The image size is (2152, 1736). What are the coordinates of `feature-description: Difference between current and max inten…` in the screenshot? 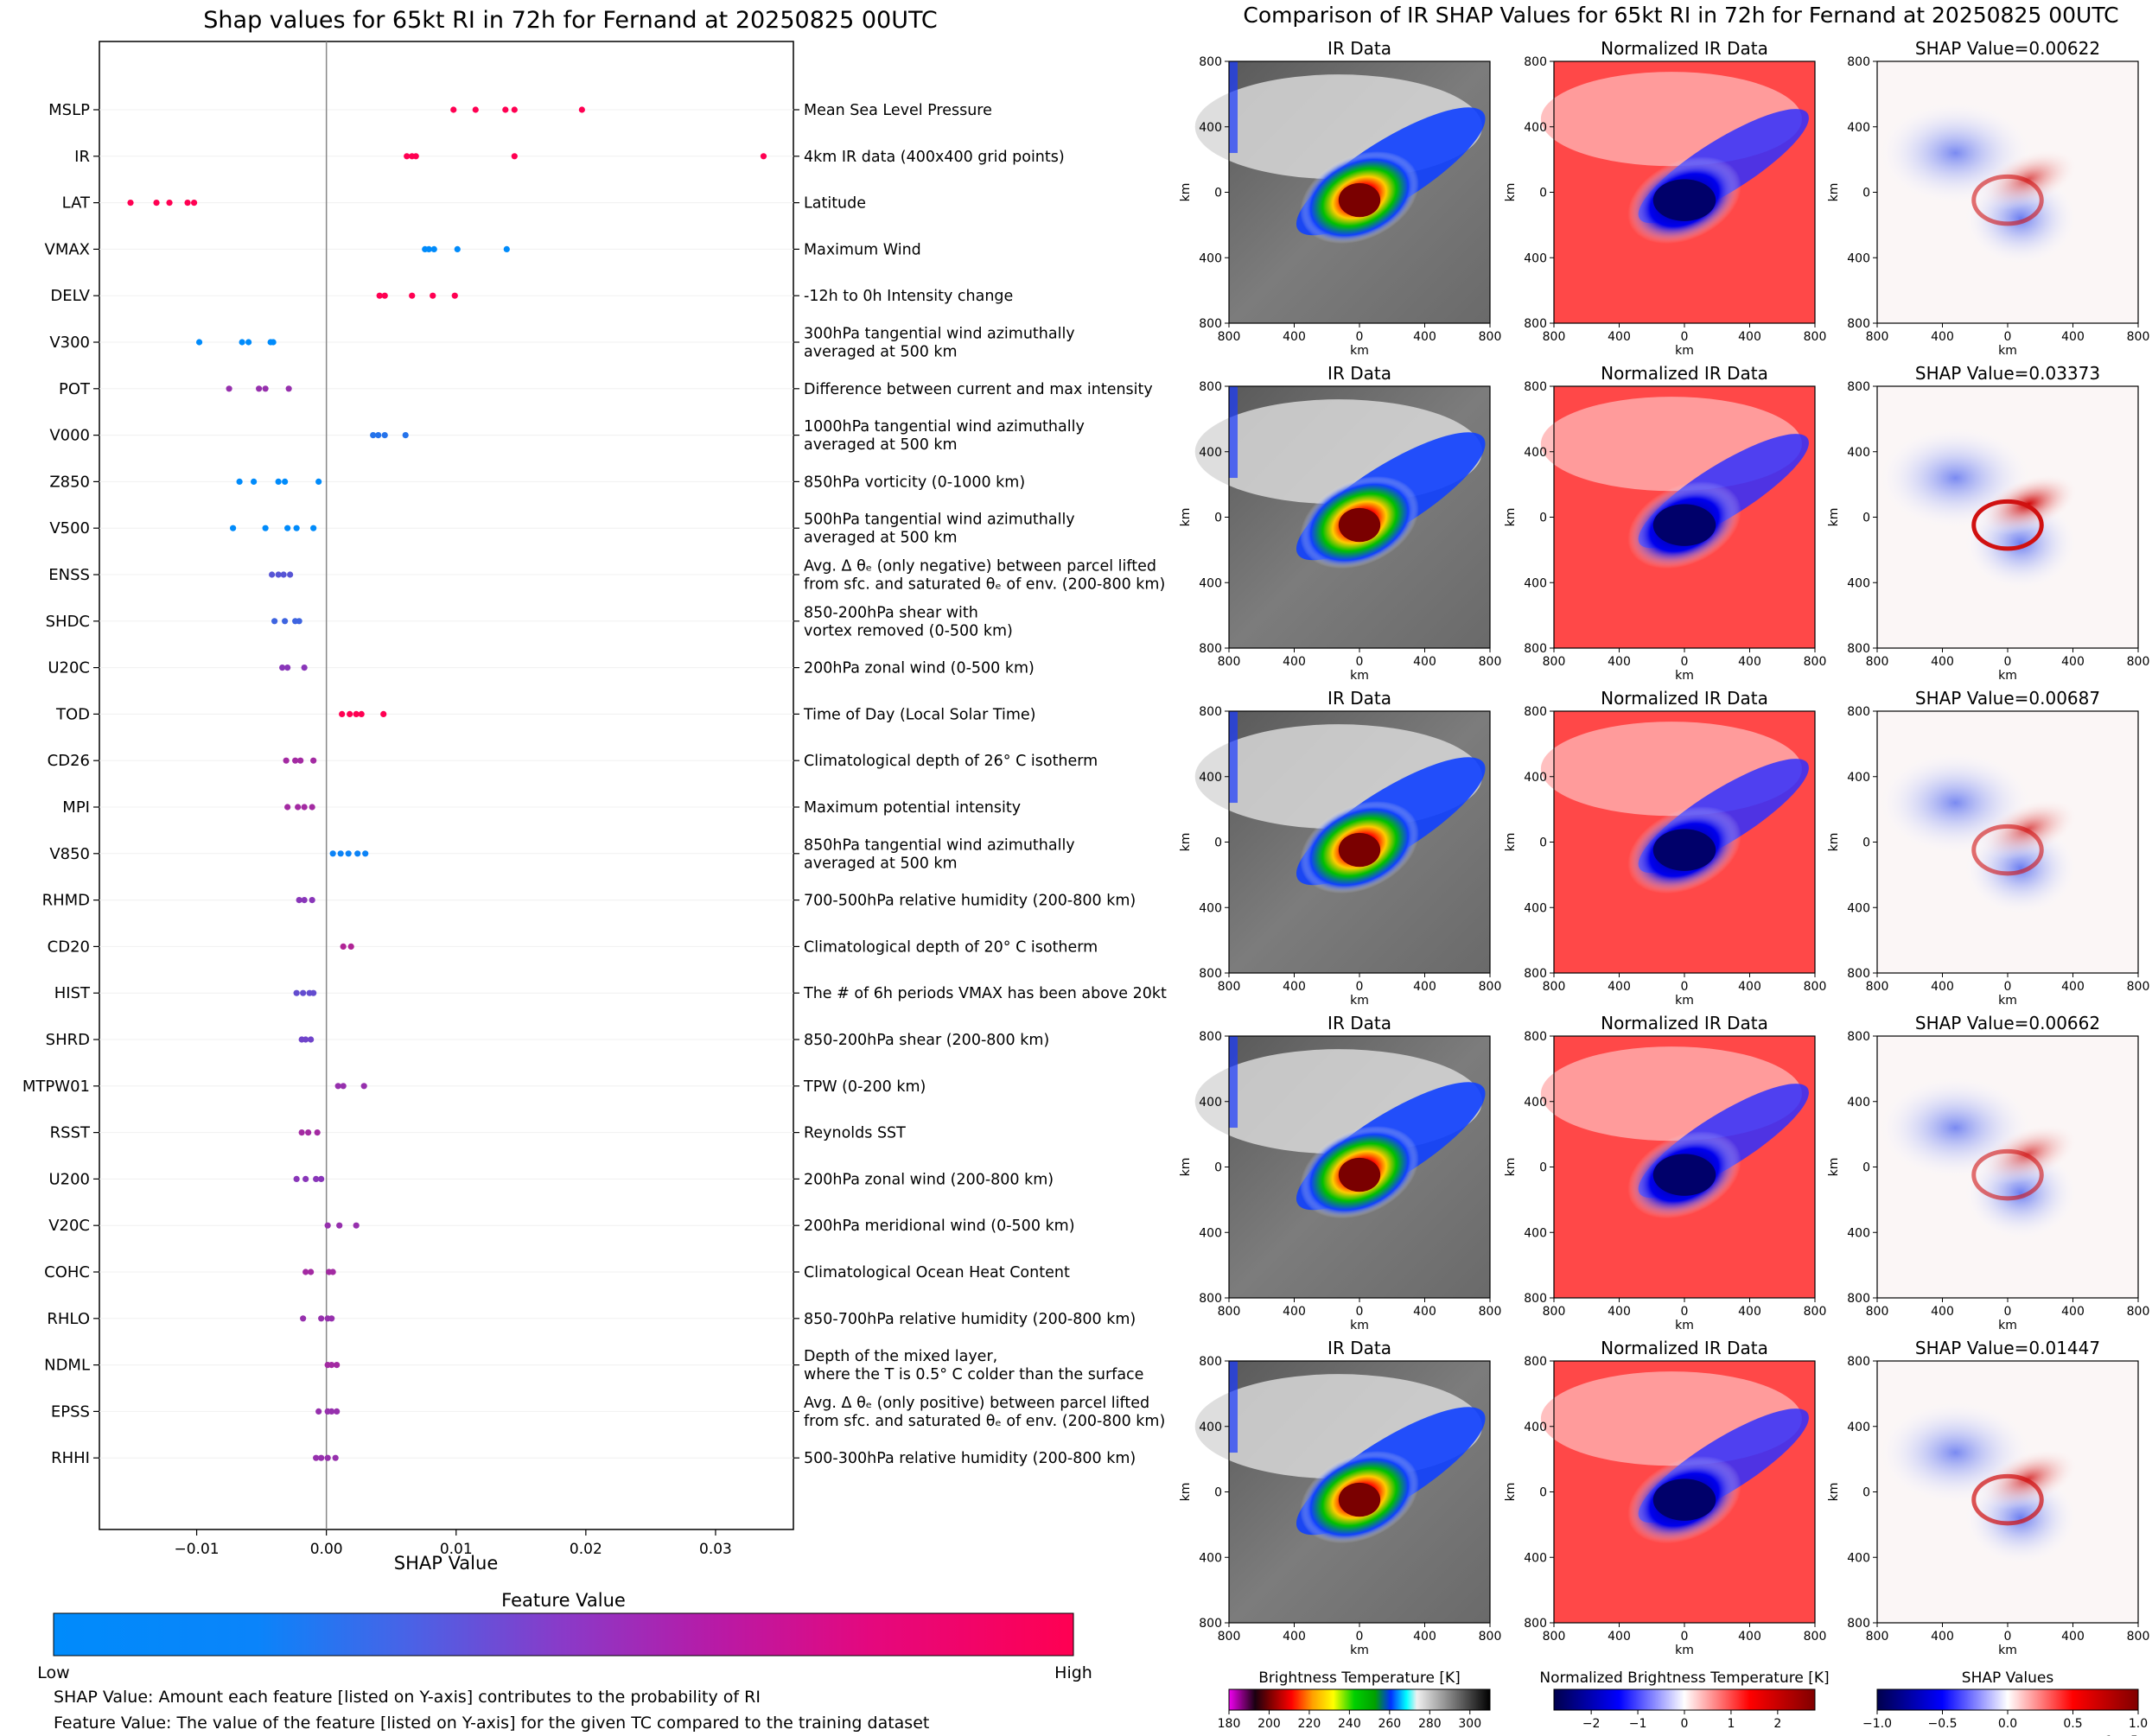 It's located at (978, 389).